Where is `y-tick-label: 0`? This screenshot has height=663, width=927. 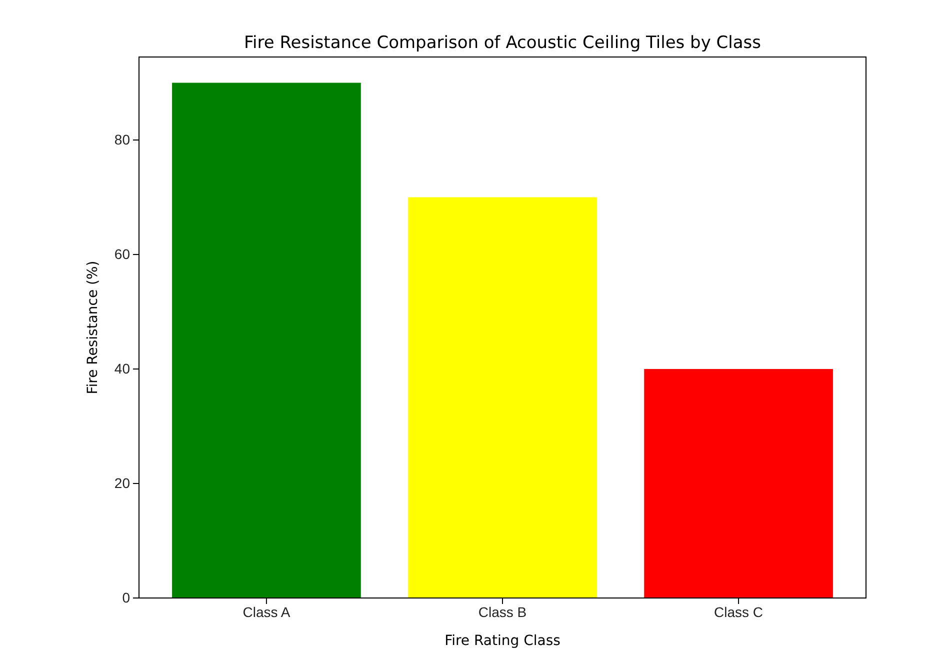 y-tick-label: 0 is located at coordinates (126, 597).